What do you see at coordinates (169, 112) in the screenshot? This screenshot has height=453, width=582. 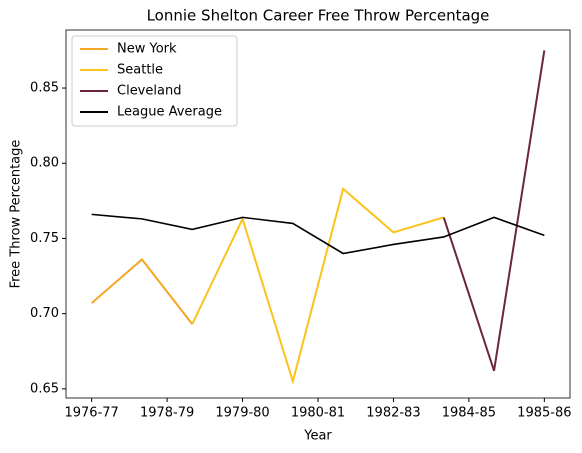 I see `legend-label: League Average` at bounding box center [169, 112].